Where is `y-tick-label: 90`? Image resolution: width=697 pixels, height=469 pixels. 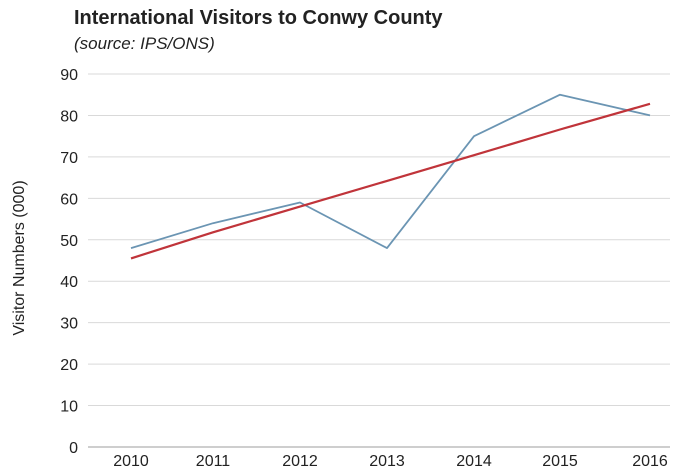 y-tick-label: 90 is located at coordinates (69, 75).